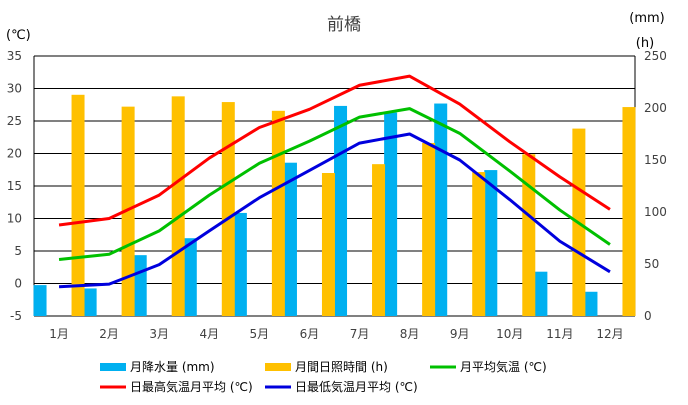 Image resolution: width=688 pixels, height=405 pixels. I want to click on right-tick-label: 0, so click(648, 316).